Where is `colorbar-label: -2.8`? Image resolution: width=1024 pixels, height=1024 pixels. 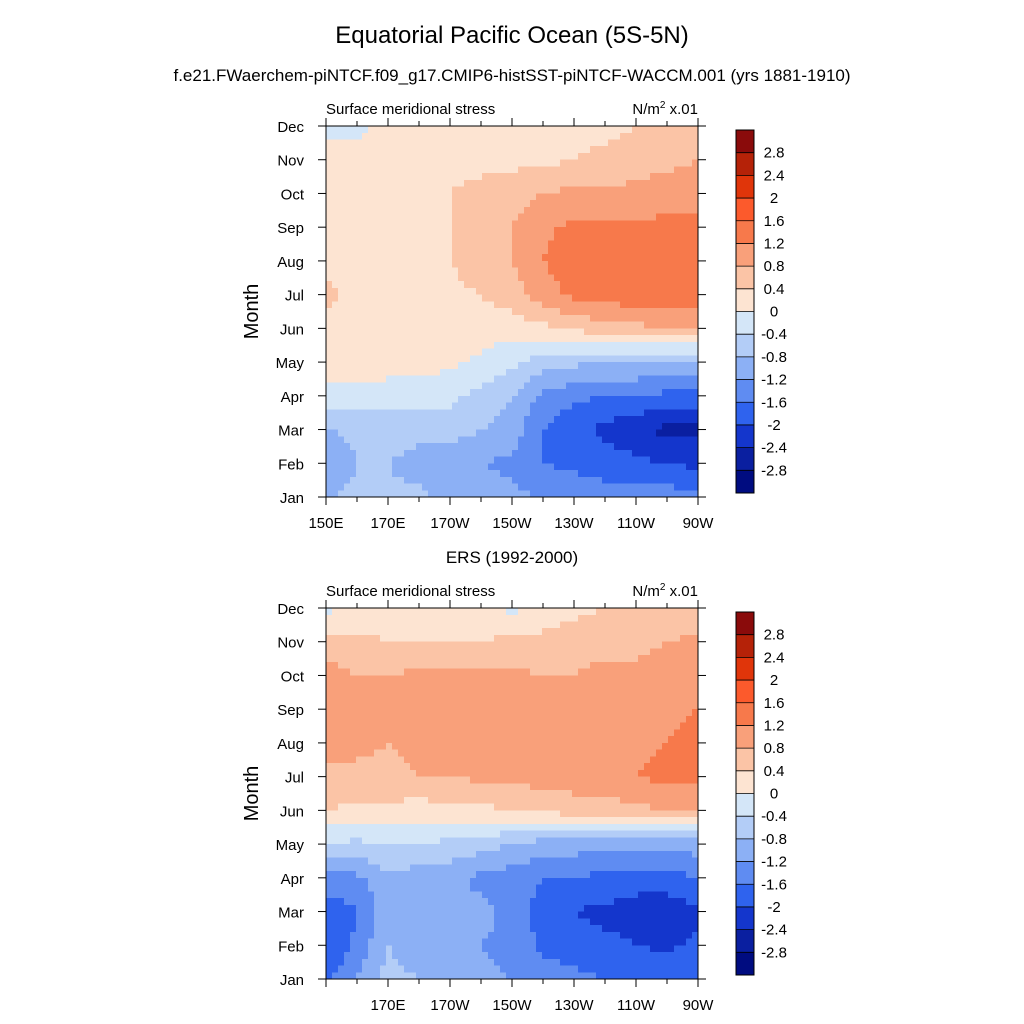 colorbar-label: -2.8 is located at coordinates (774, 470).